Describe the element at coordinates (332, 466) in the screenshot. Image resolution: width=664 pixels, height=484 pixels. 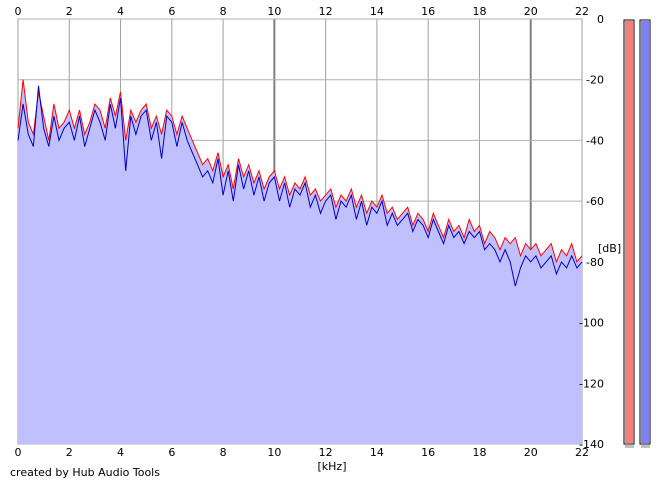
I see `x-unit-label: [kHz]` at that location.